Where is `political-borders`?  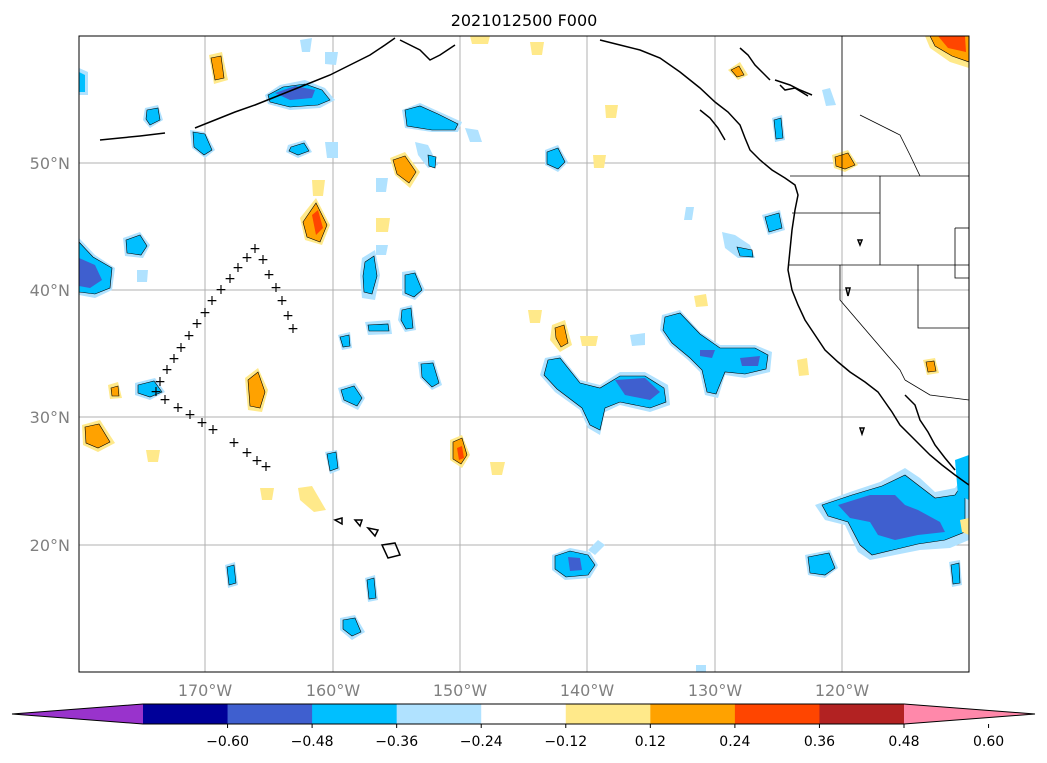
political-borders is located at coordinates (878, 218).